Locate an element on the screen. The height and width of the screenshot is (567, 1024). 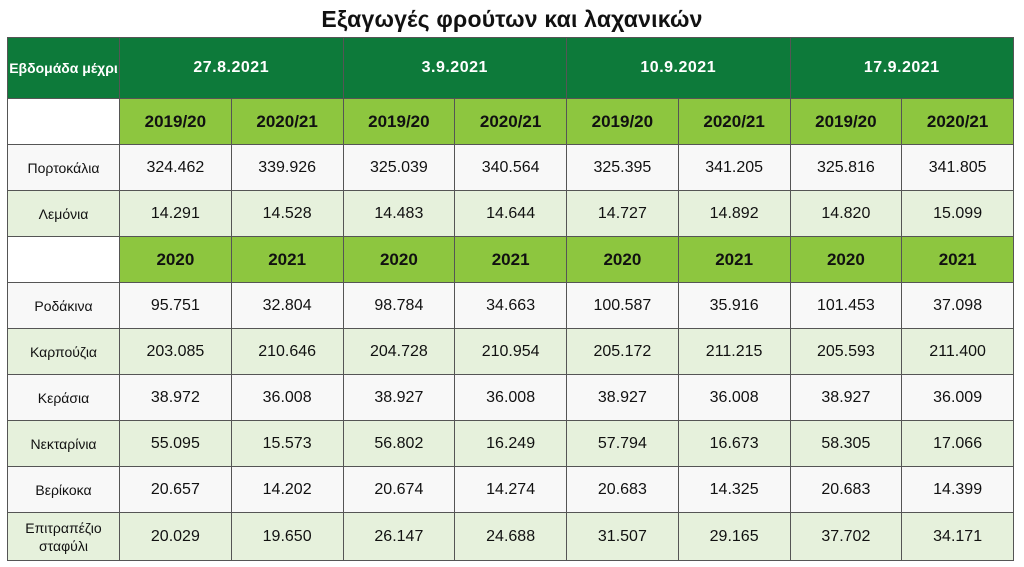
row-label: Λεμόνια is located at coordinates (63, 213).